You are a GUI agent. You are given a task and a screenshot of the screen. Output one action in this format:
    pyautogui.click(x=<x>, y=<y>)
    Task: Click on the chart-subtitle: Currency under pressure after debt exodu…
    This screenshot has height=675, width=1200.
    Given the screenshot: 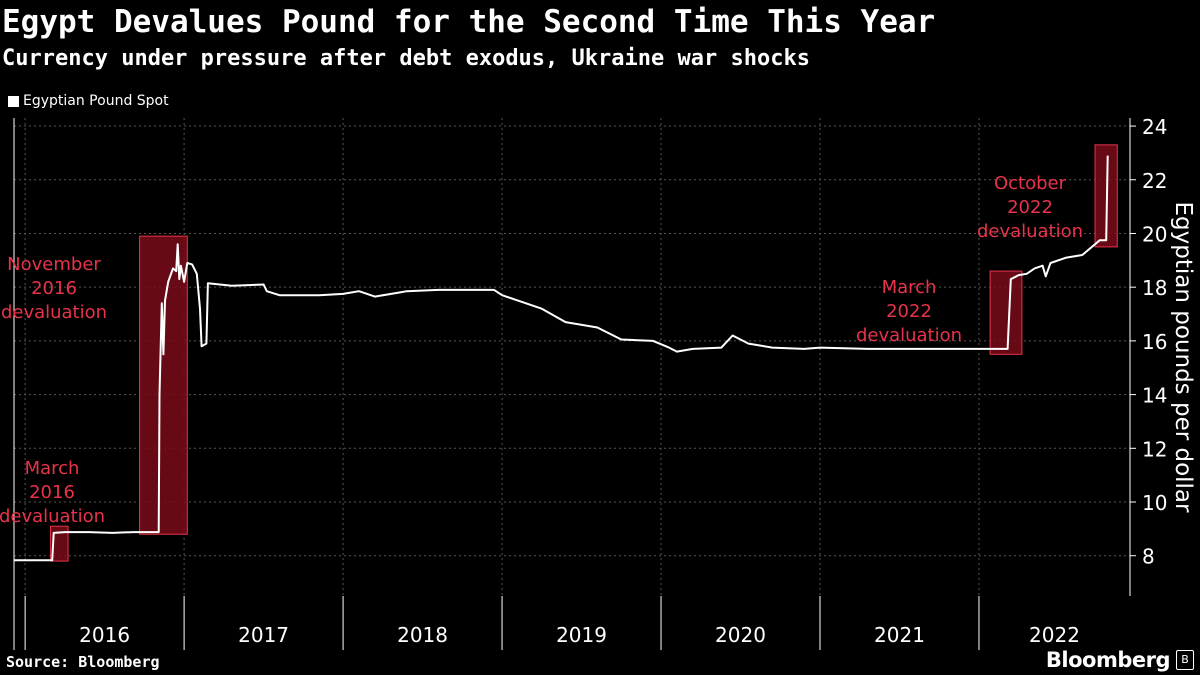 What is the action you would take?
    pyautogui.click(x=406, y=58)
    